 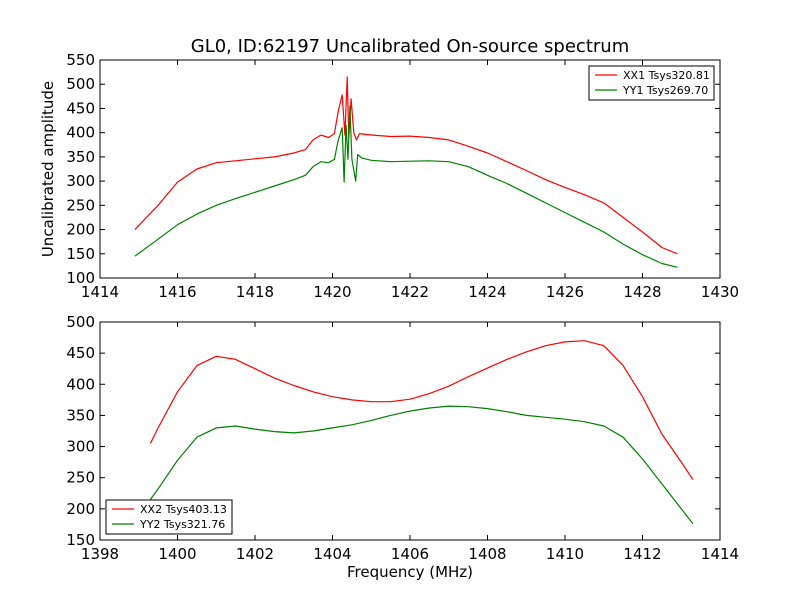 I want to click on x-tick-label: 1422, so click(x=410, y=292).